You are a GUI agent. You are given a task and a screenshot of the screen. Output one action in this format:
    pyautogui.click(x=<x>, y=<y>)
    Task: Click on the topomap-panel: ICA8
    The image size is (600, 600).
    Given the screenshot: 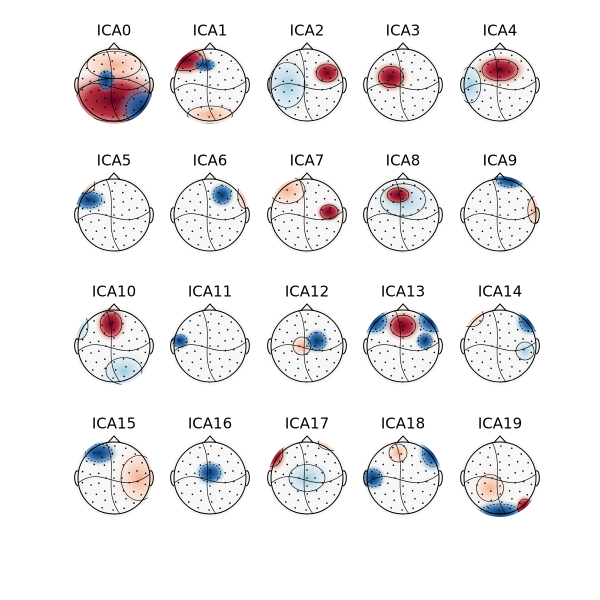 What is the action you would take?
    pyautogui.click(x=403, y=203)
    